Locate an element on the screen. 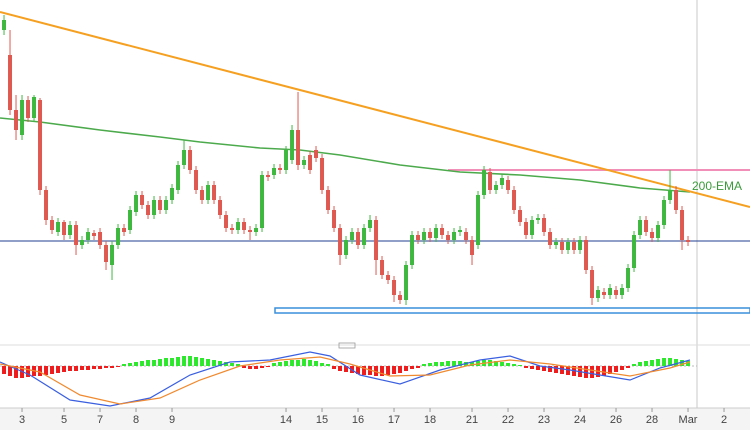  x-tick-label: 9 is located at coordinates (172, 420).